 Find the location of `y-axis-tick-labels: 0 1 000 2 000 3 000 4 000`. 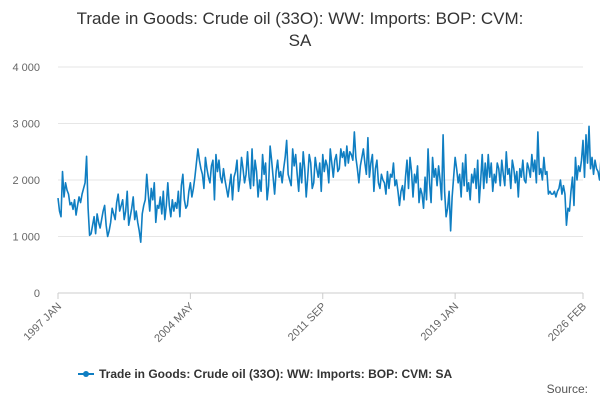

y-axis-tick-labels: 0 1 000 2 000 3 000 4 000 is located at coordinates (26, 181).